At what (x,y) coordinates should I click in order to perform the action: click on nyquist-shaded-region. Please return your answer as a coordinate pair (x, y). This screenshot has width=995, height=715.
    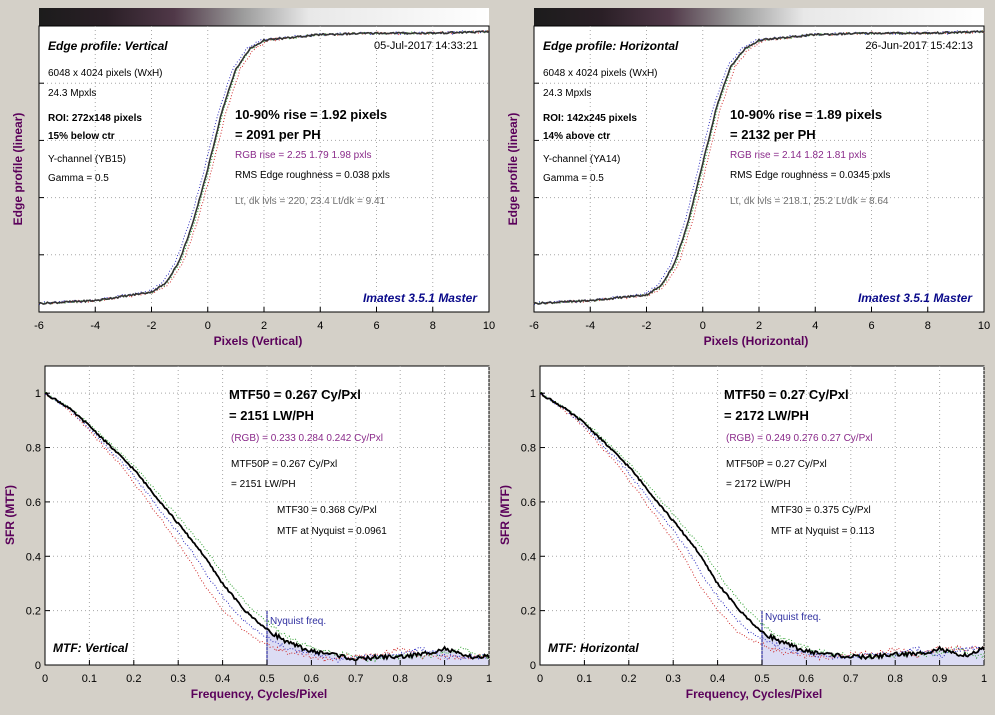
    Looking at the image, I should click on (873, 648).